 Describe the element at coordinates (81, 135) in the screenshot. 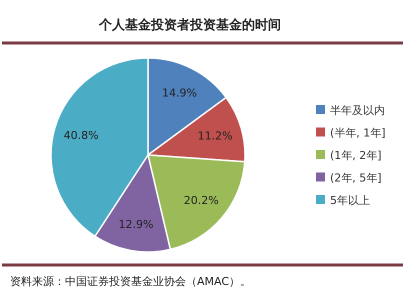

I see `data-label: 40.8%` at that location.